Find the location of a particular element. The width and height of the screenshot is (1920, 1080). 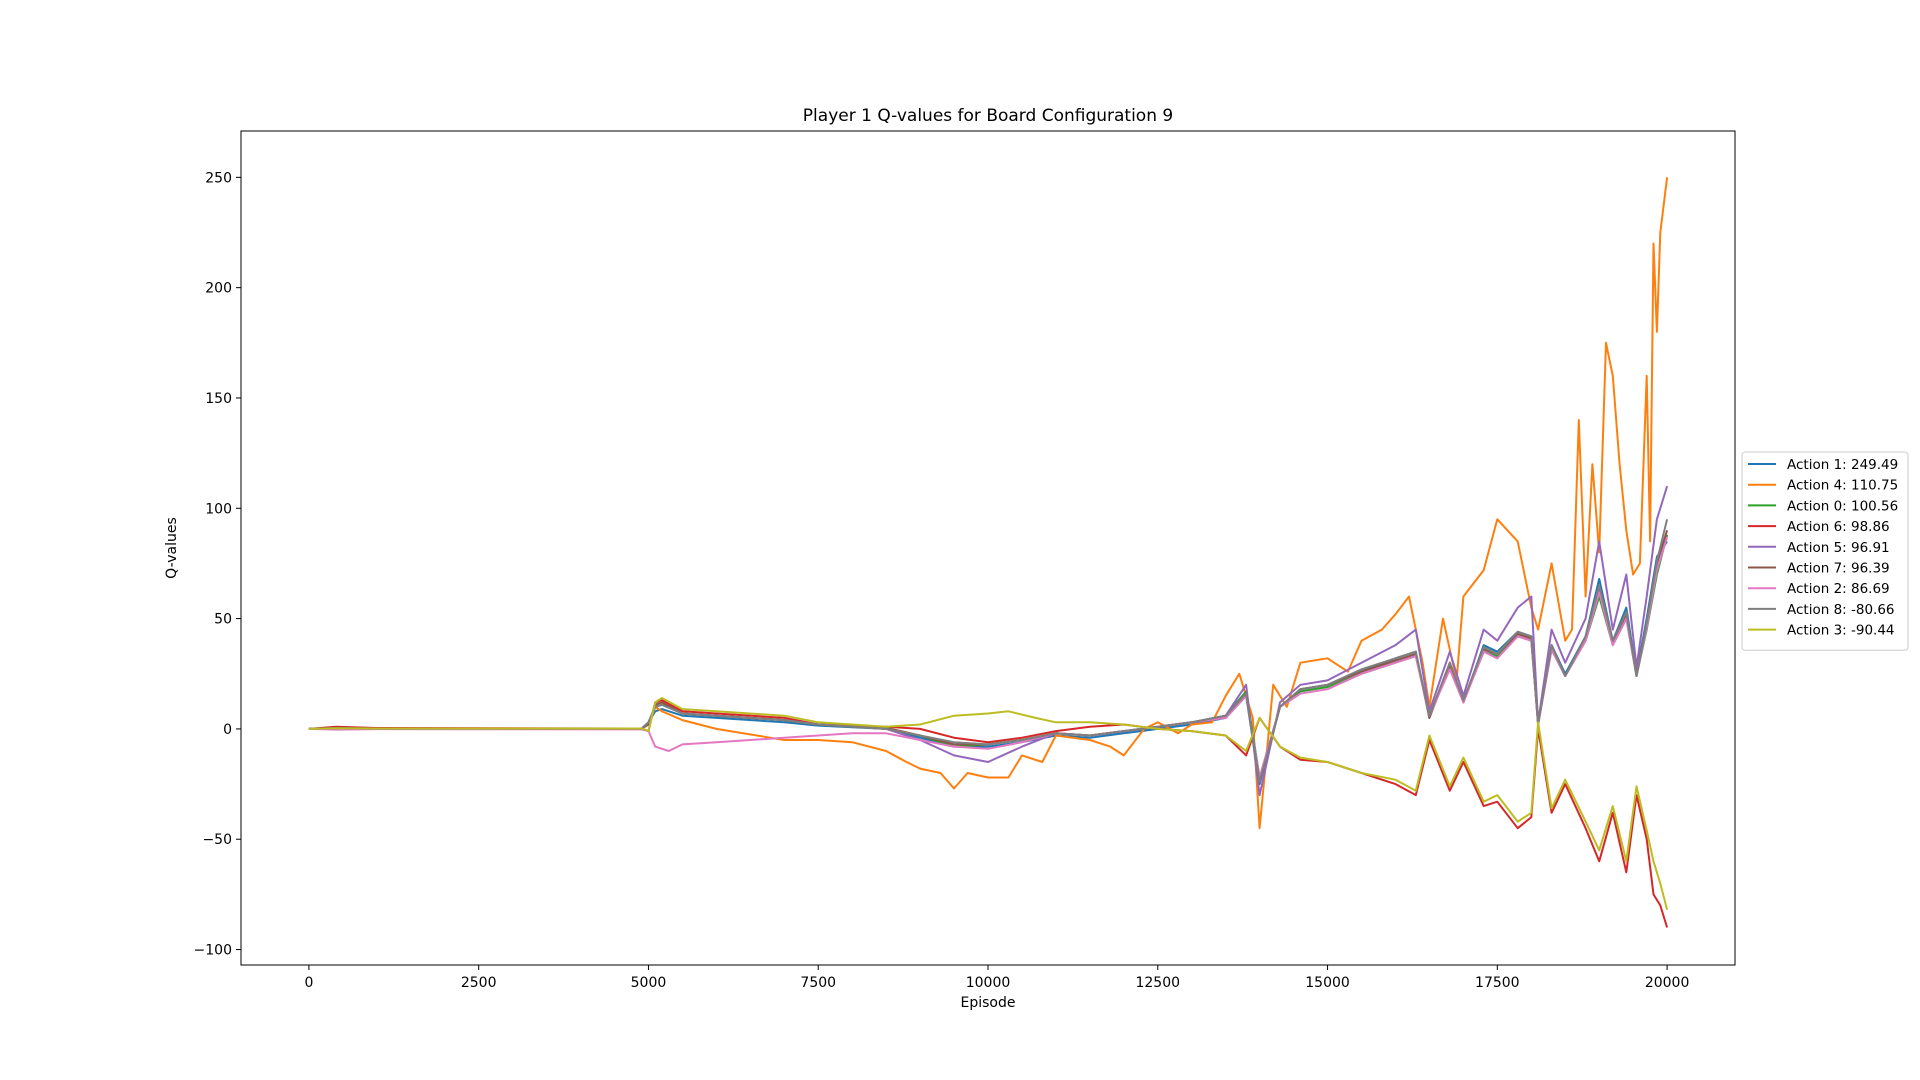

x-tick-label: 7500 is located at coordinates (818, 983).